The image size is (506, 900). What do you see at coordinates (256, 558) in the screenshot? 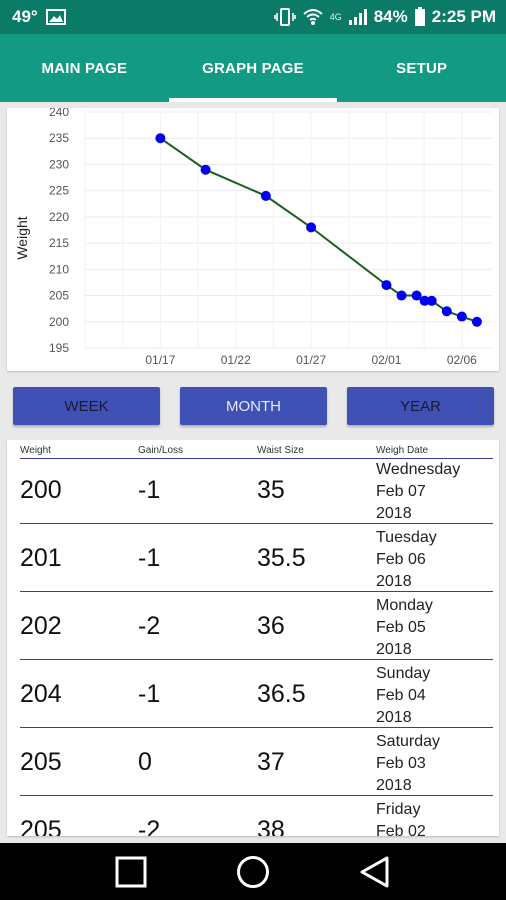
I see `table-row: 201 -1 35.5 Tuesday Feb 06 2018` at bounding box center [256, 558].